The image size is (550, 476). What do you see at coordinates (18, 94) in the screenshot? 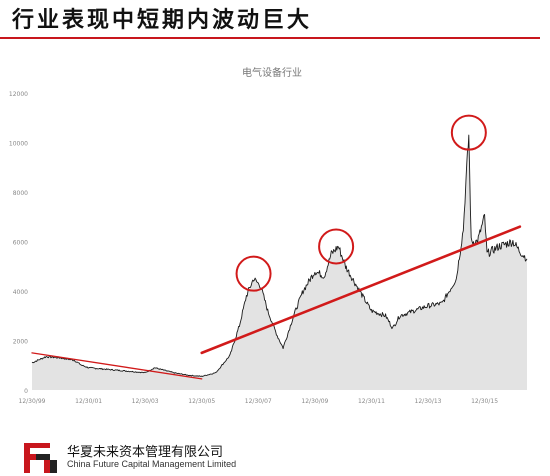
I see `y-tick-label: 12000` at bounding box center [18, 94].